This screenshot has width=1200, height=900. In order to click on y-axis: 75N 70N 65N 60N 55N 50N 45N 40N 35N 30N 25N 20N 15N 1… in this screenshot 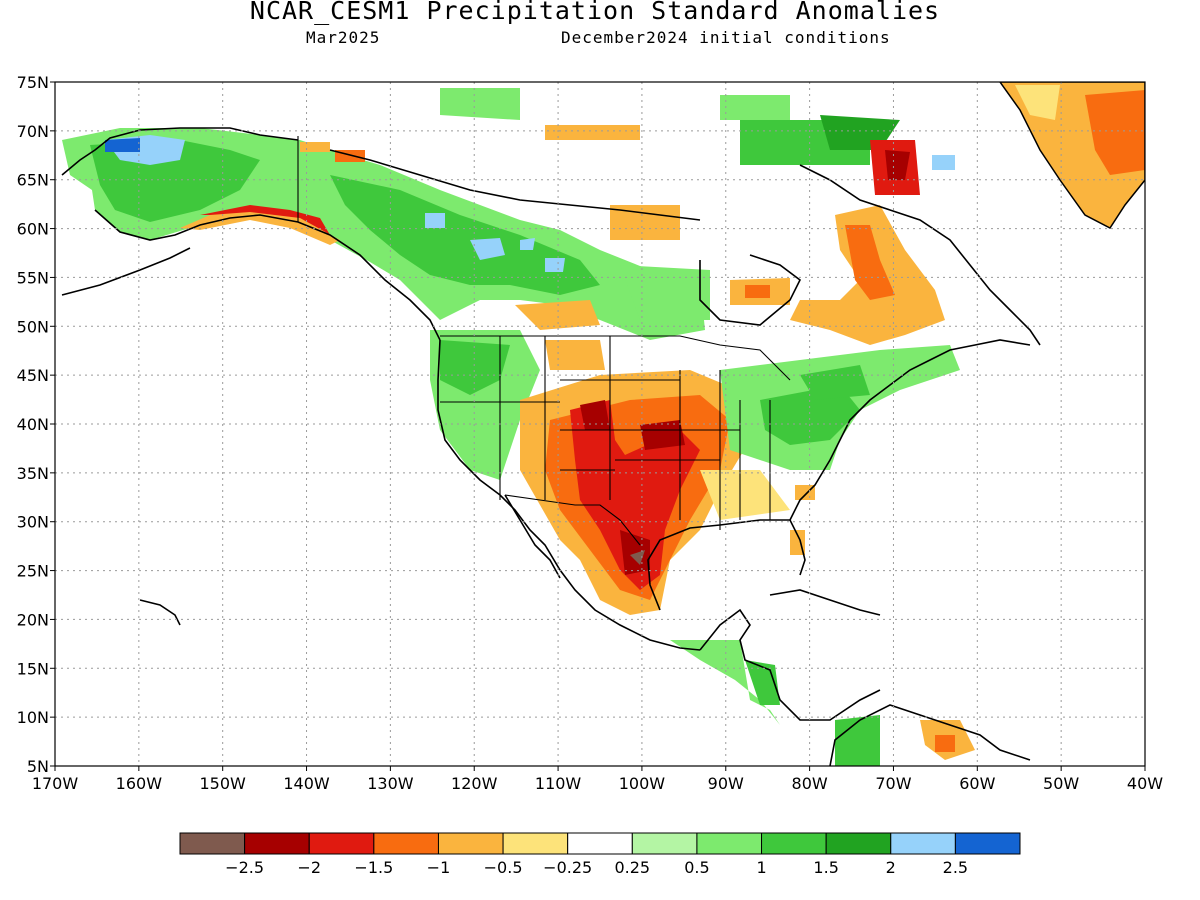, I will do `click(36, 424)`.